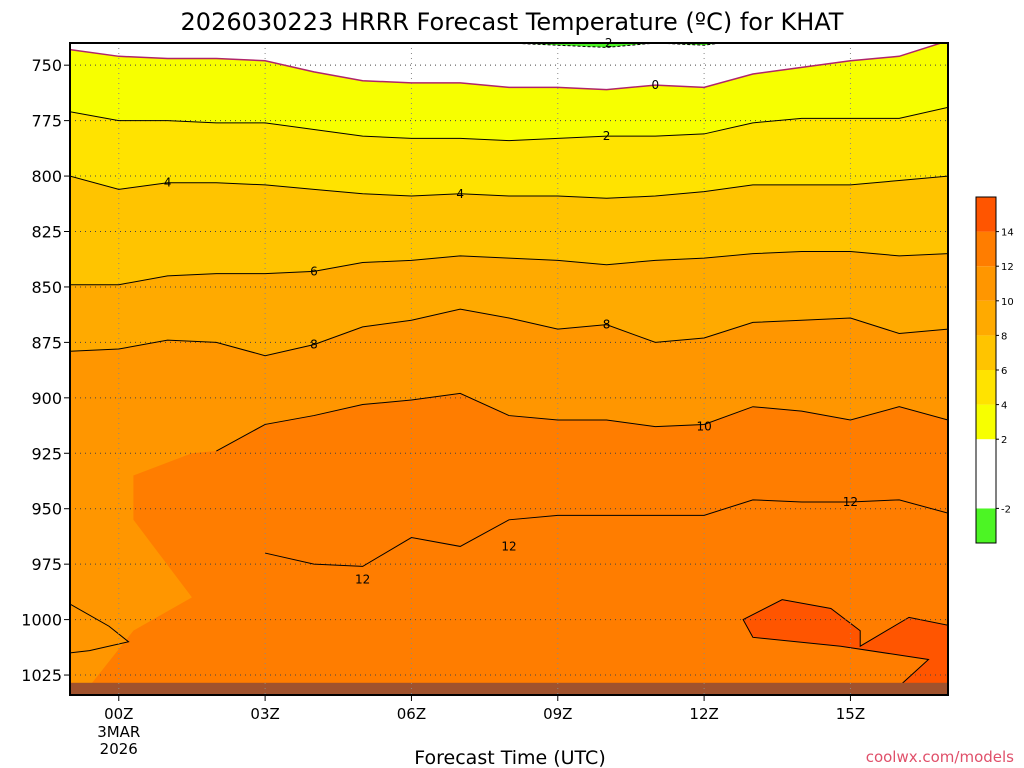 The width and height of the screenshot is (1024, 768). I want to click on isotherm-label-10-0: 10, so click(703, 427).